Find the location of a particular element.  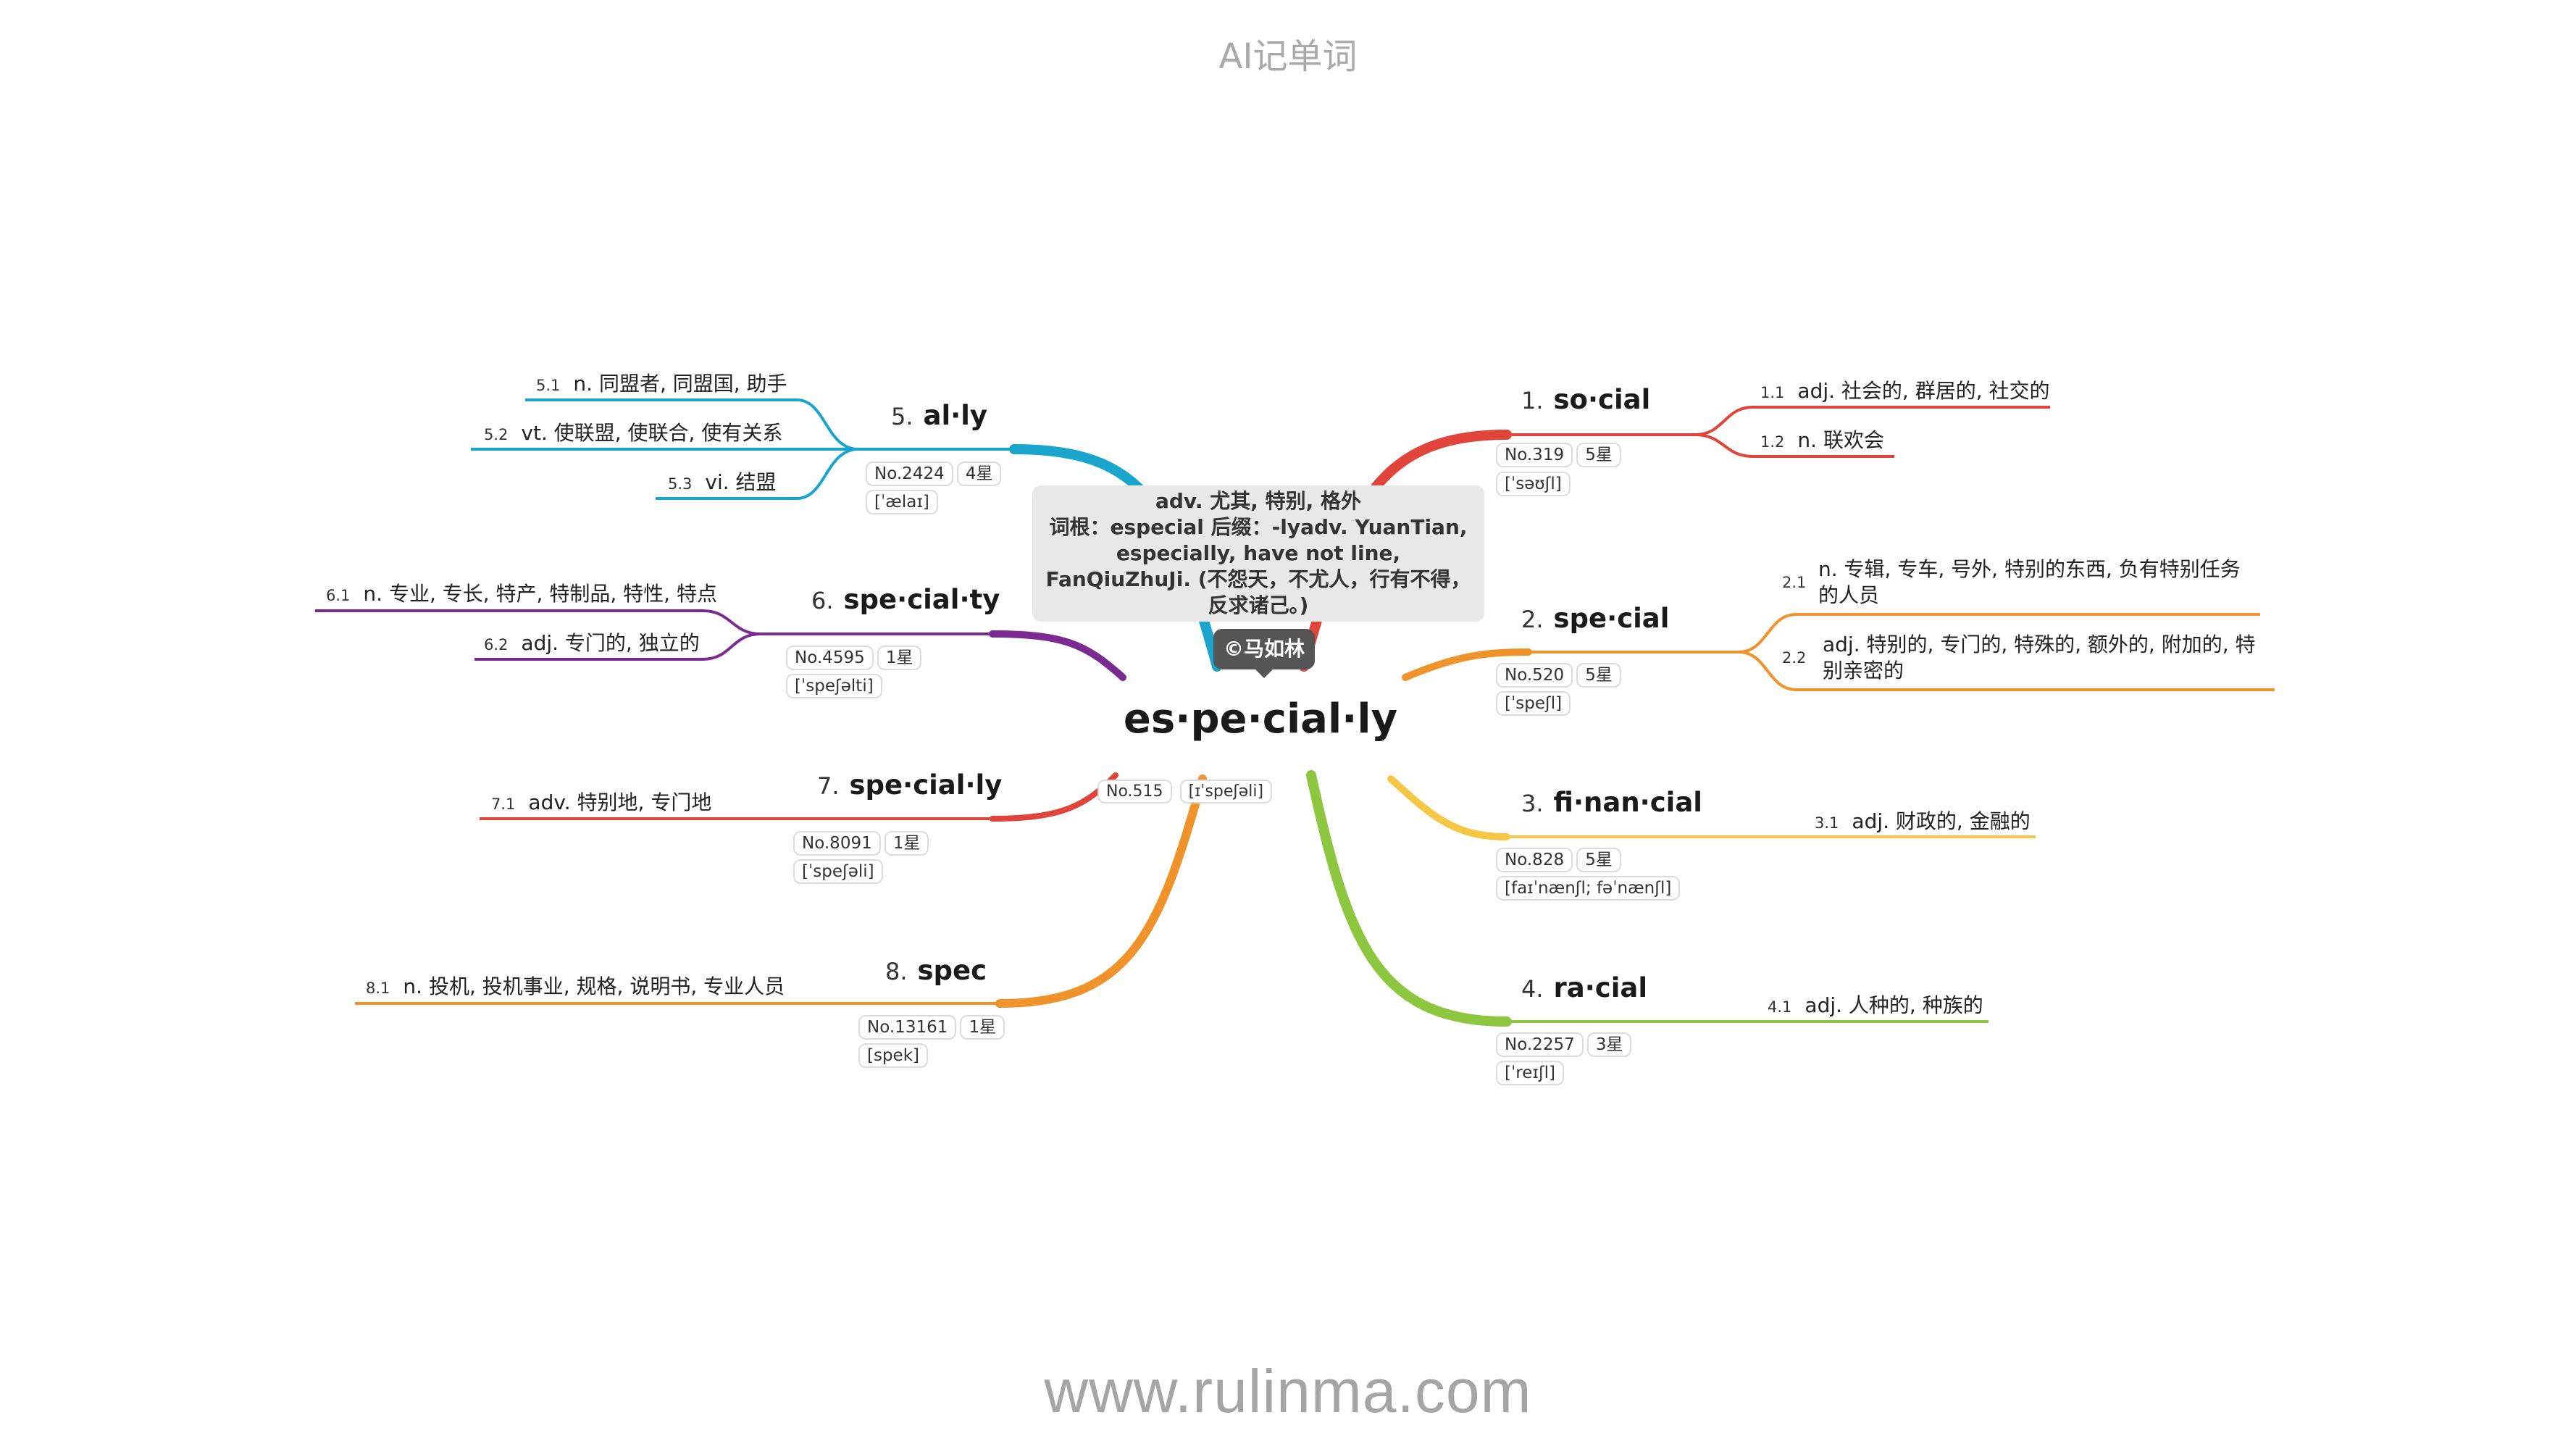

center-word: es·pe·cial·ly is located at coordinates (1260, 720).